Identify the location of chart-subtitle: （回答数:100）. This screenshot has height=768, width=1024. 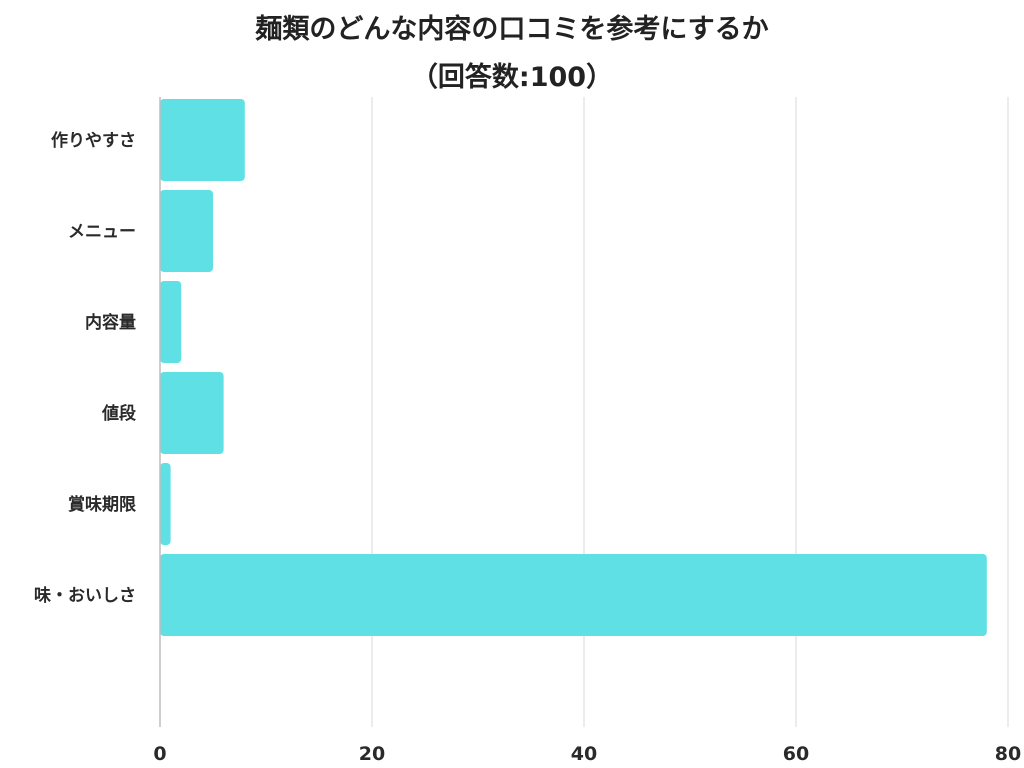
(512, 77).